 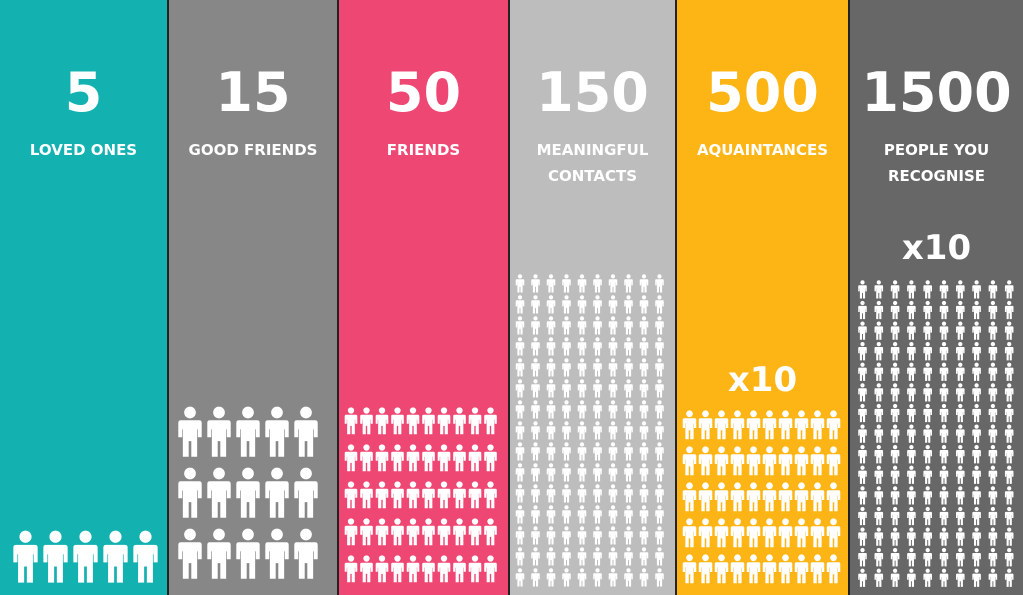 I want to click on multiplier: x10, so click(x=762, y=380).